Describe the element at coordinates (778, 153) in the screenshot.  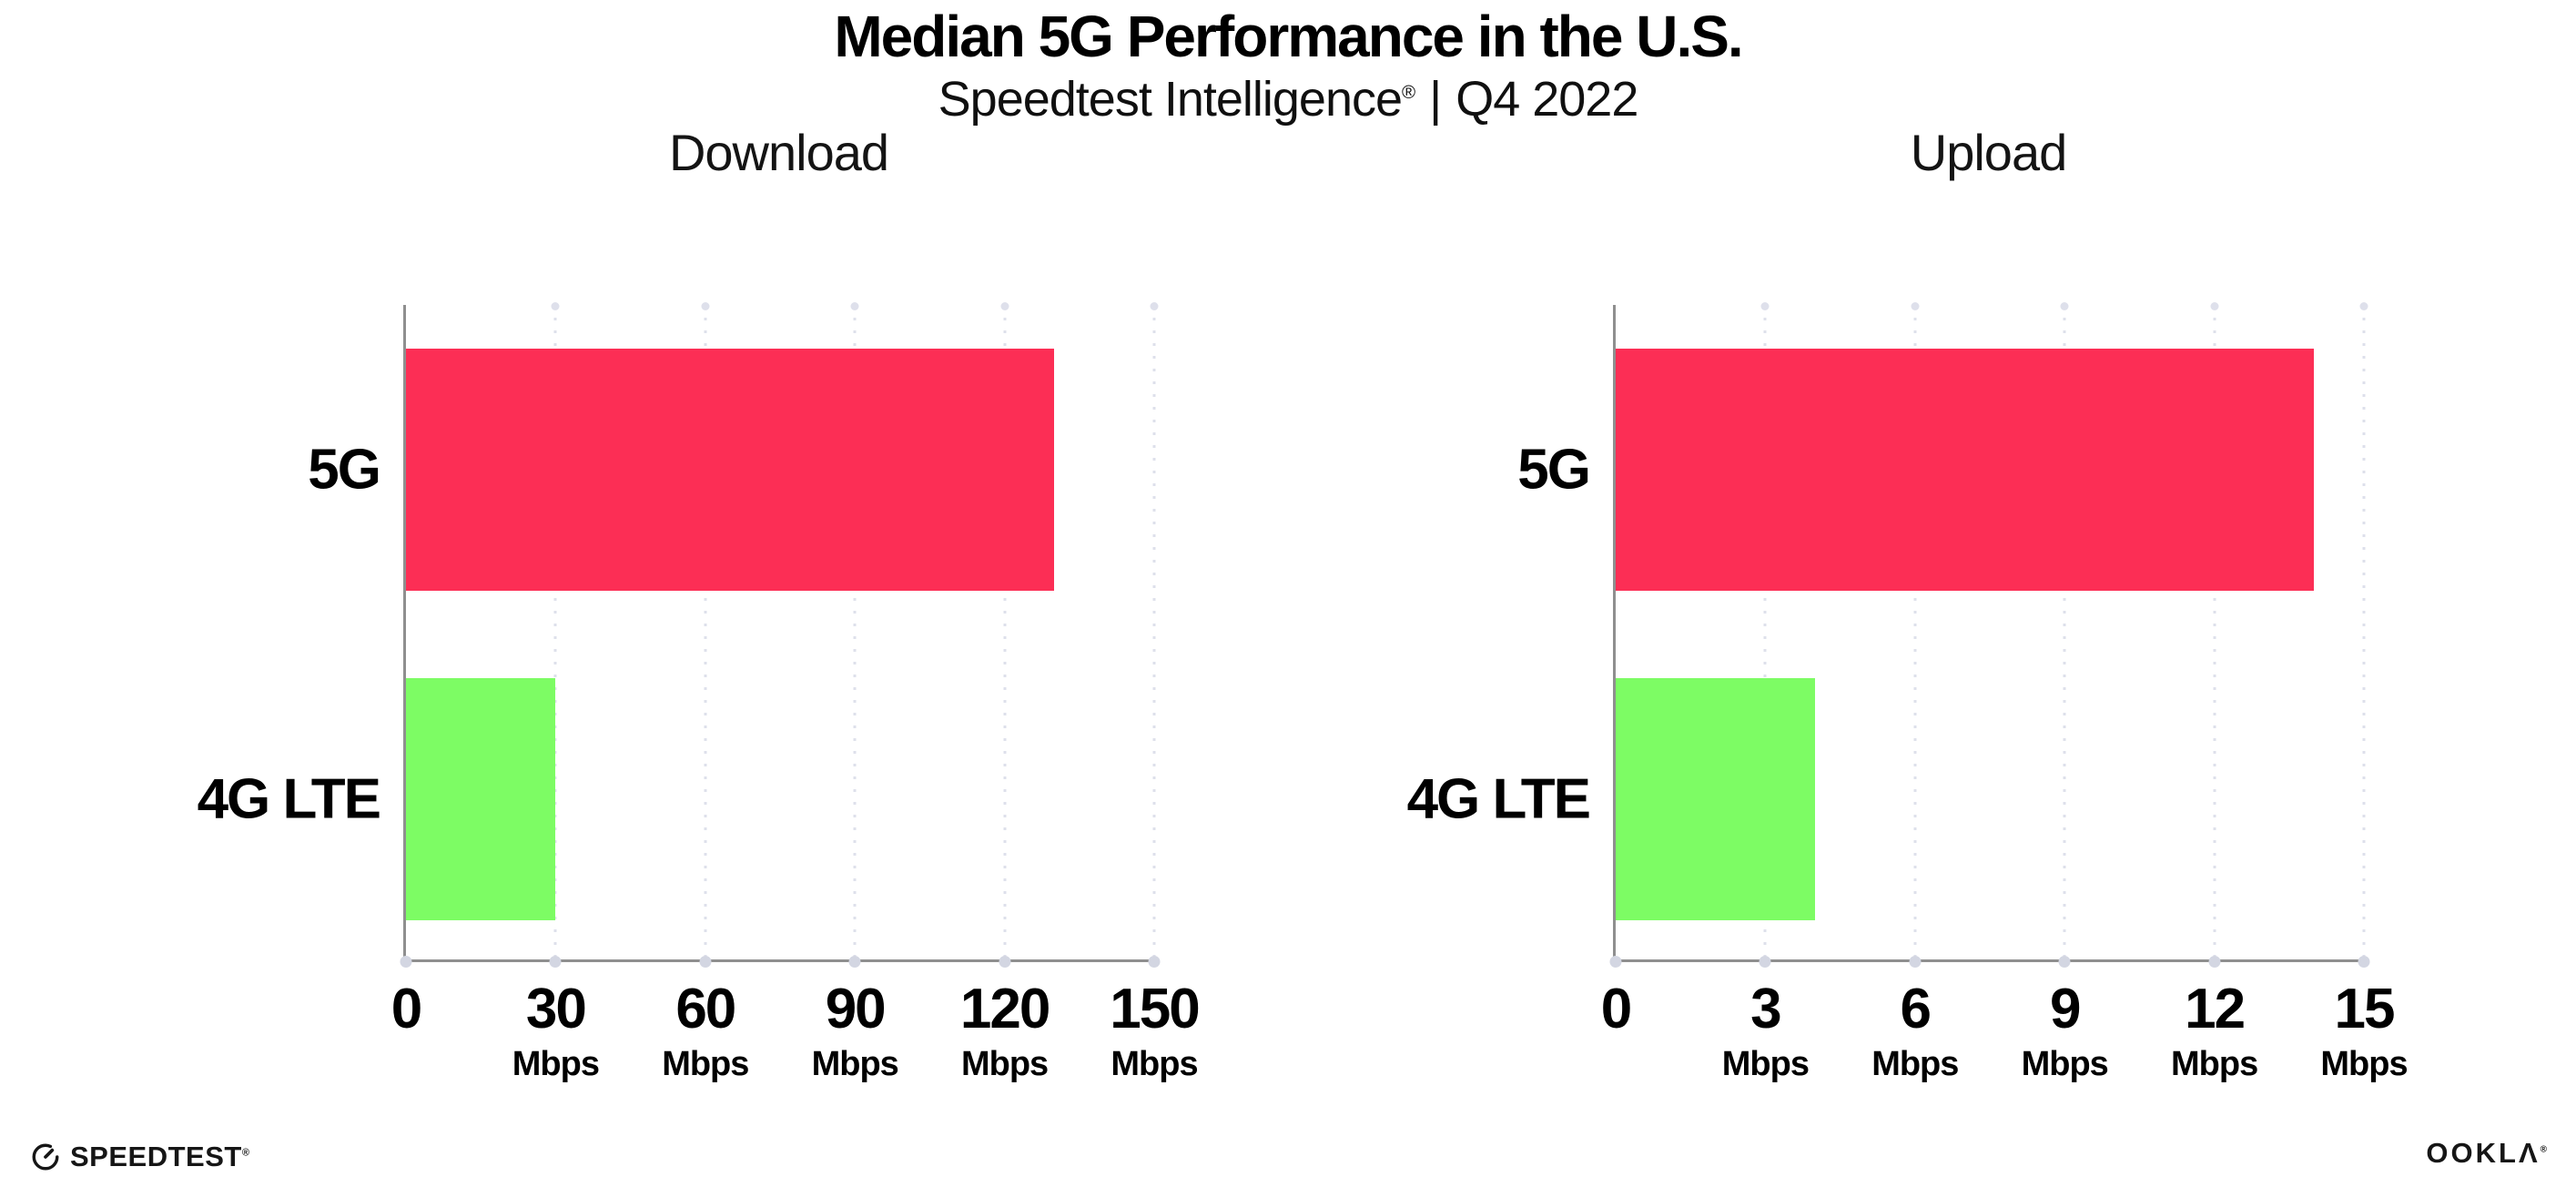
I see `download-chart-title: Download` at that location.